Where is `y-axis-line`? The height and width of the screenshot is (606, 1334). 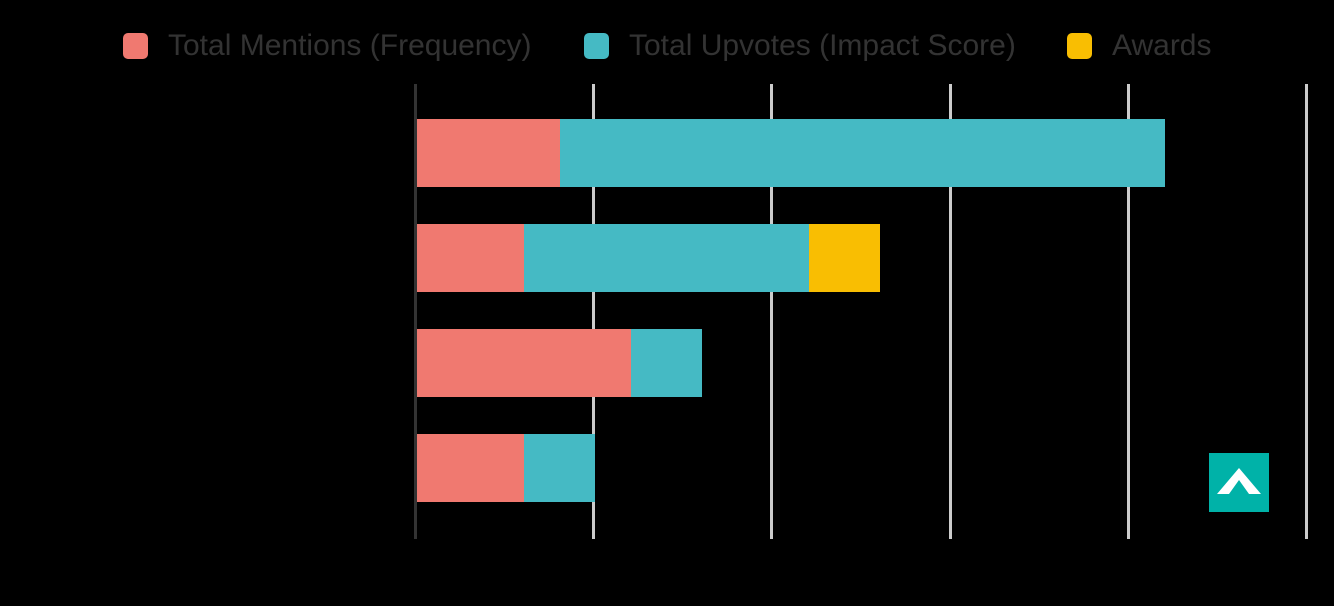 y-axis-line is located at coordinates (415, 311).